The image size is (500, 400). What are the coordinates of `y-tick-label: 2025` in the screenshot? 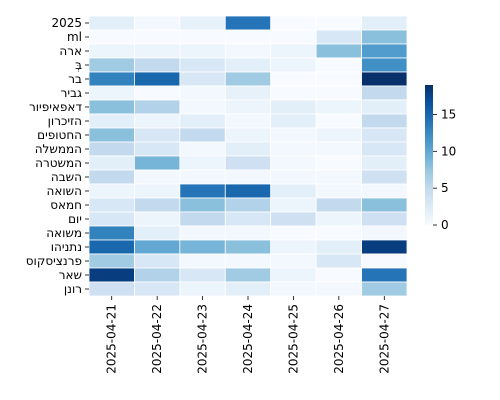 It's located at (66, 23).